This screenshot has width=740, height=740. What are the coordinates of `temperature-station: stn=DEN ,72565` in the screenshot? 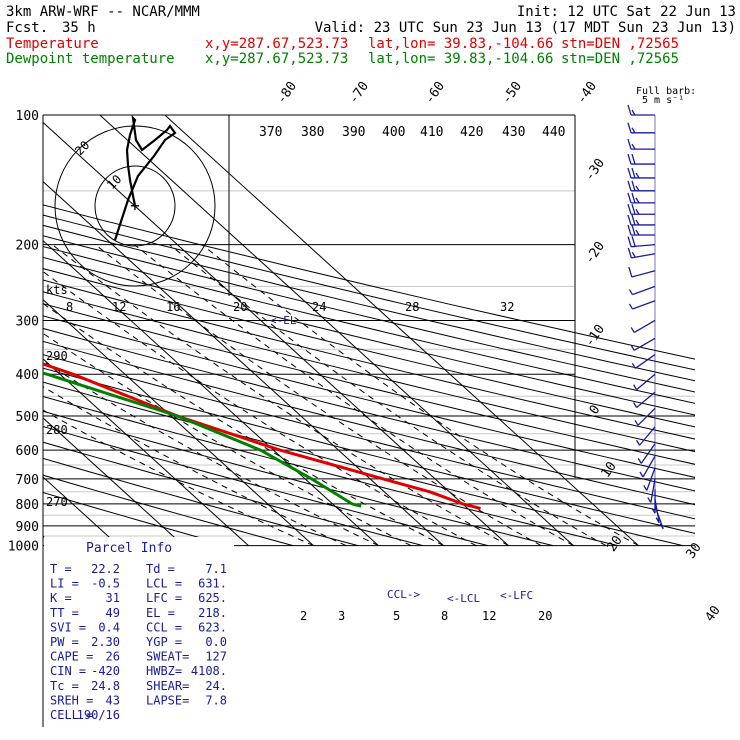 It's located at (620, 44).